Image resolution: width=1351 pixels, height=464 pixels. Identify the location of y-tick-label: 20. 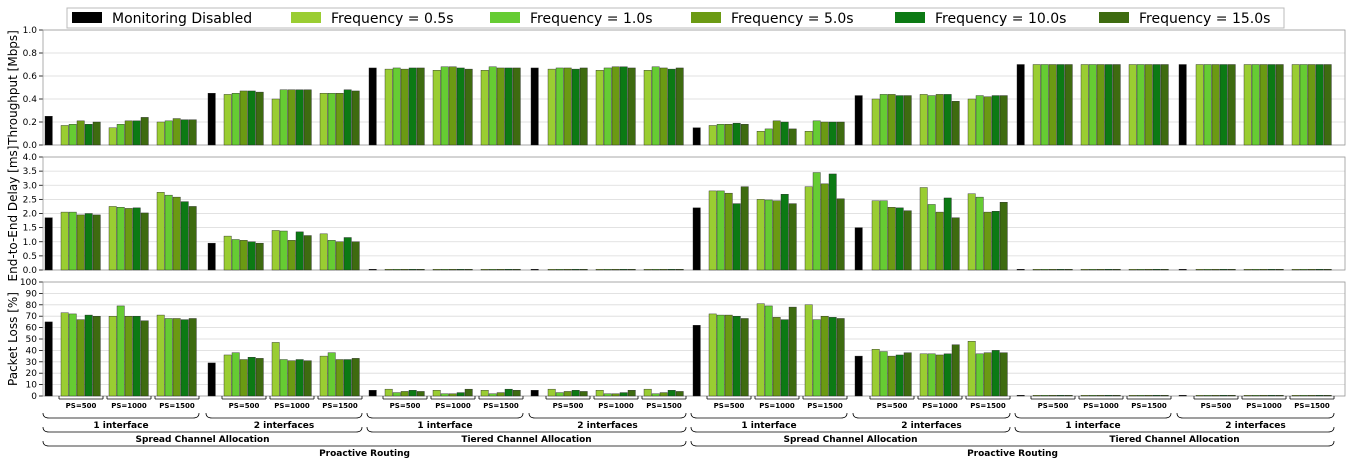
(32, 374).